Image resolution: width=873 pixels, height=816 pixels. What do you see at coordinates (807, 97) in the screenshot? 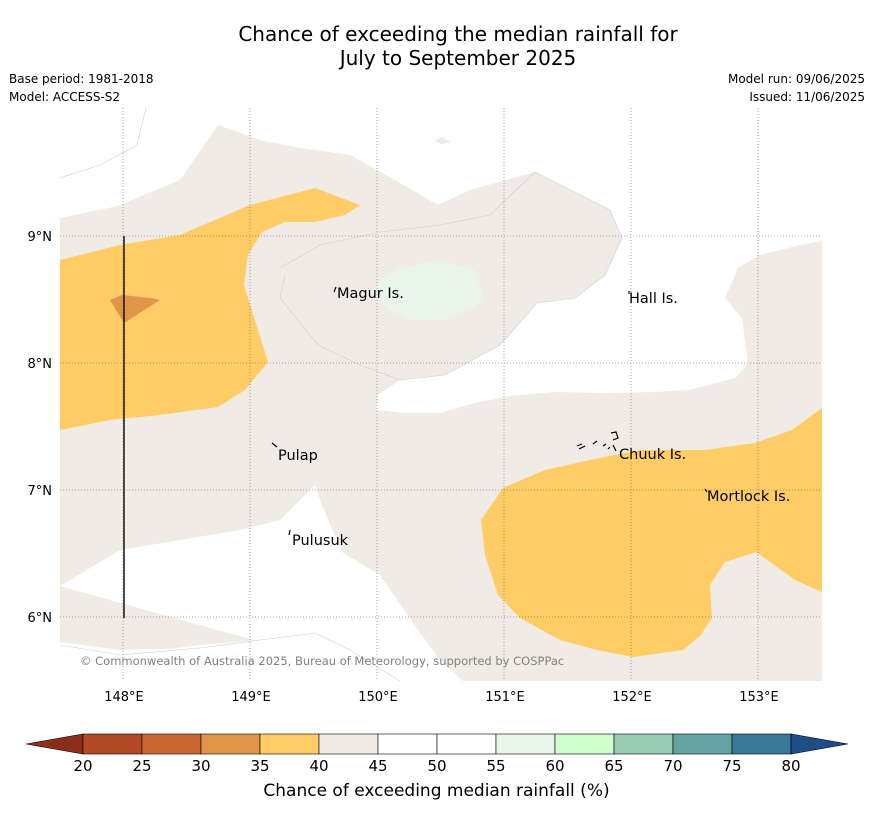
I see `issued-text: Issued: 11/06/2025` at bounding box center [807, 97].